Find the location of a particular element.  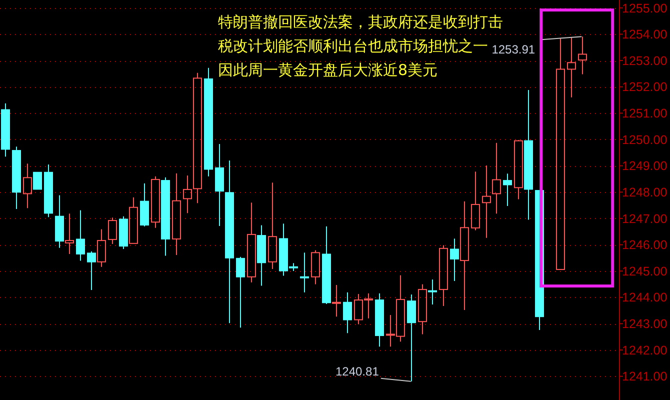

y-tick-label: 1241.00 is located at coordinates (645, 377).